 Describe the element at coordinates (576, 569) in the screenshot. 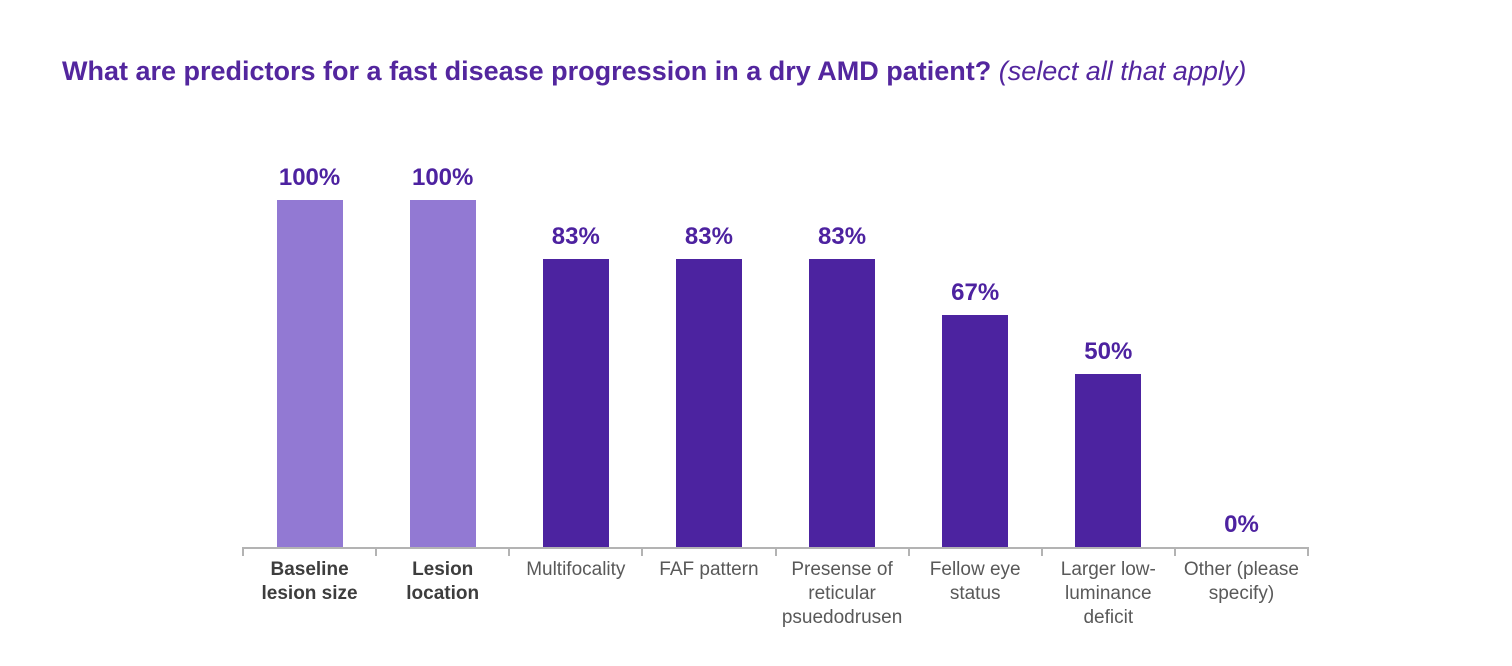

I see `category-label: Multifocality` at that location.